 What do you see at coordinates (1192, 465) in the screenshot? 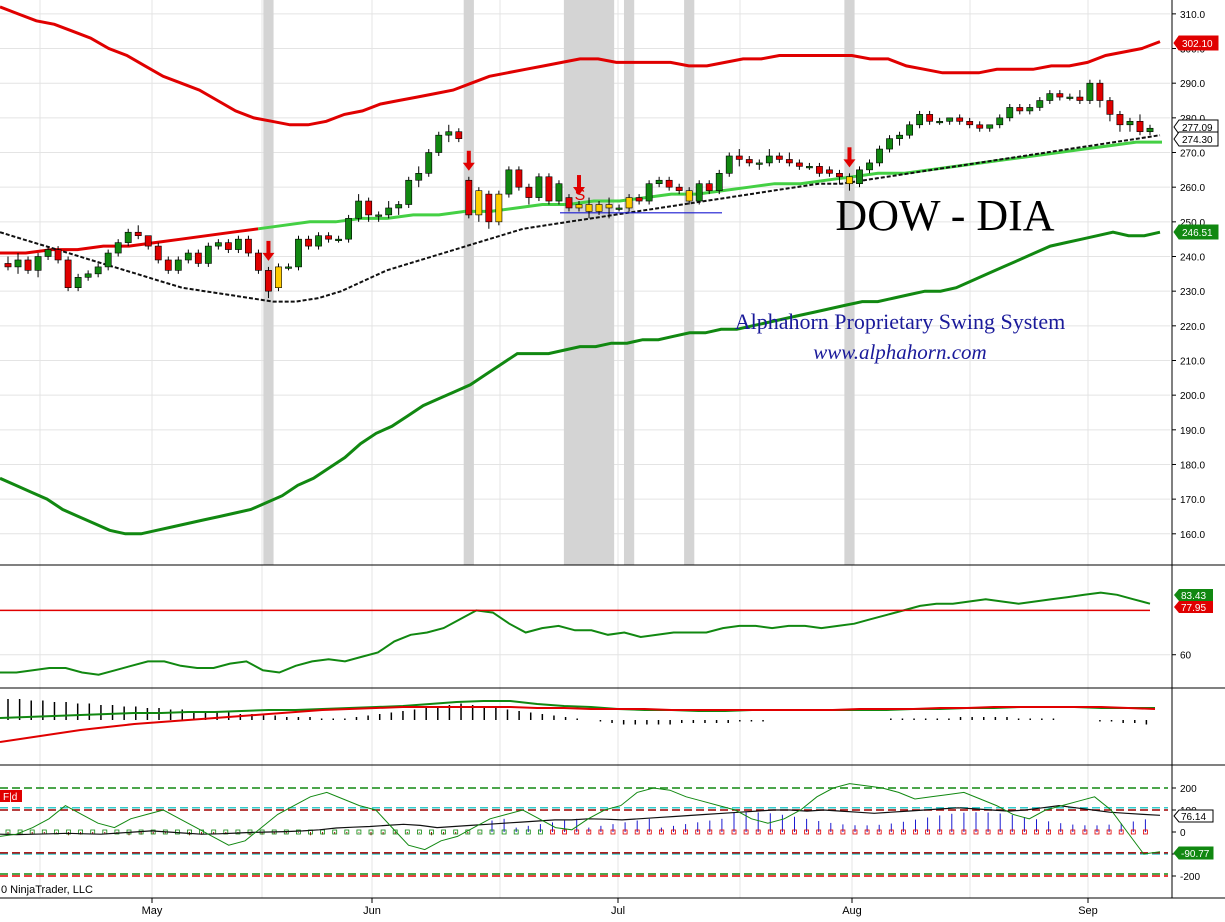
I see `price-tick-label: 180.0` at bounding box center [1192, 465].